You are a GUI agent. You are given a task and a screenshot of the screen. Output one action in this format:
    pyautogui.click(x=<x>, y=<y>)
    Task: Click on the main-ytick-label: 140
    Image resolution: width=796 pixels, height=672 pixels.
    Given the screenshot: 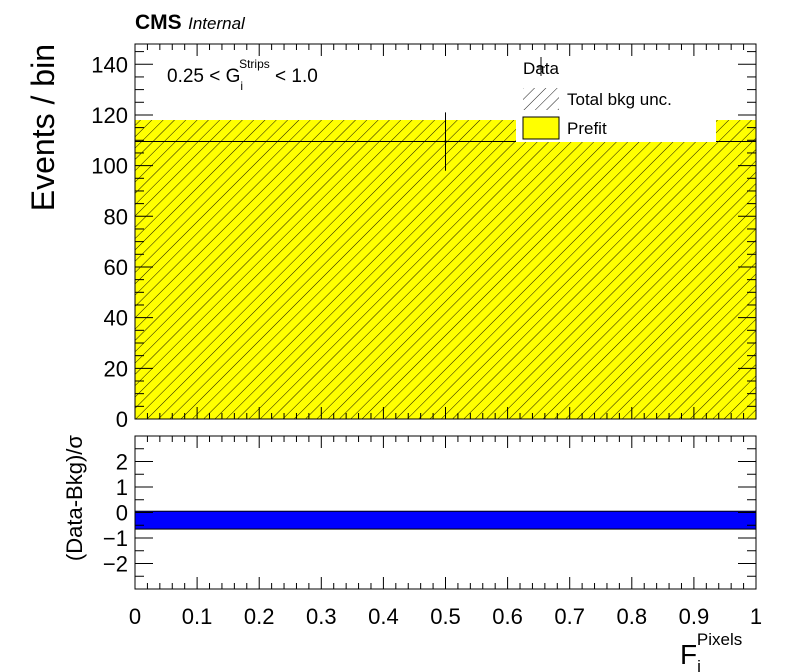 What is the action you would take?
    pyautogui.click(x=109, y=64)
    